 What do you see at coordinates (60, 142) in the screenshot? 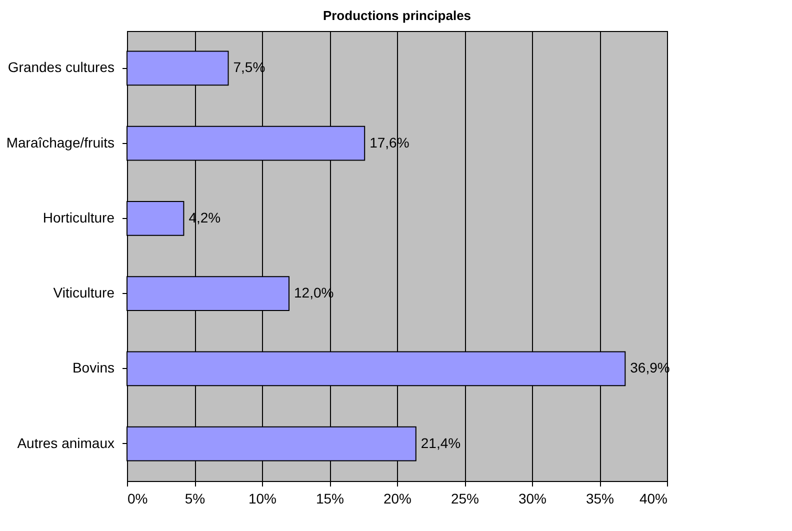
I see `y-tick-label: Maraîchage/fruits` at bounding box center [60, 142].